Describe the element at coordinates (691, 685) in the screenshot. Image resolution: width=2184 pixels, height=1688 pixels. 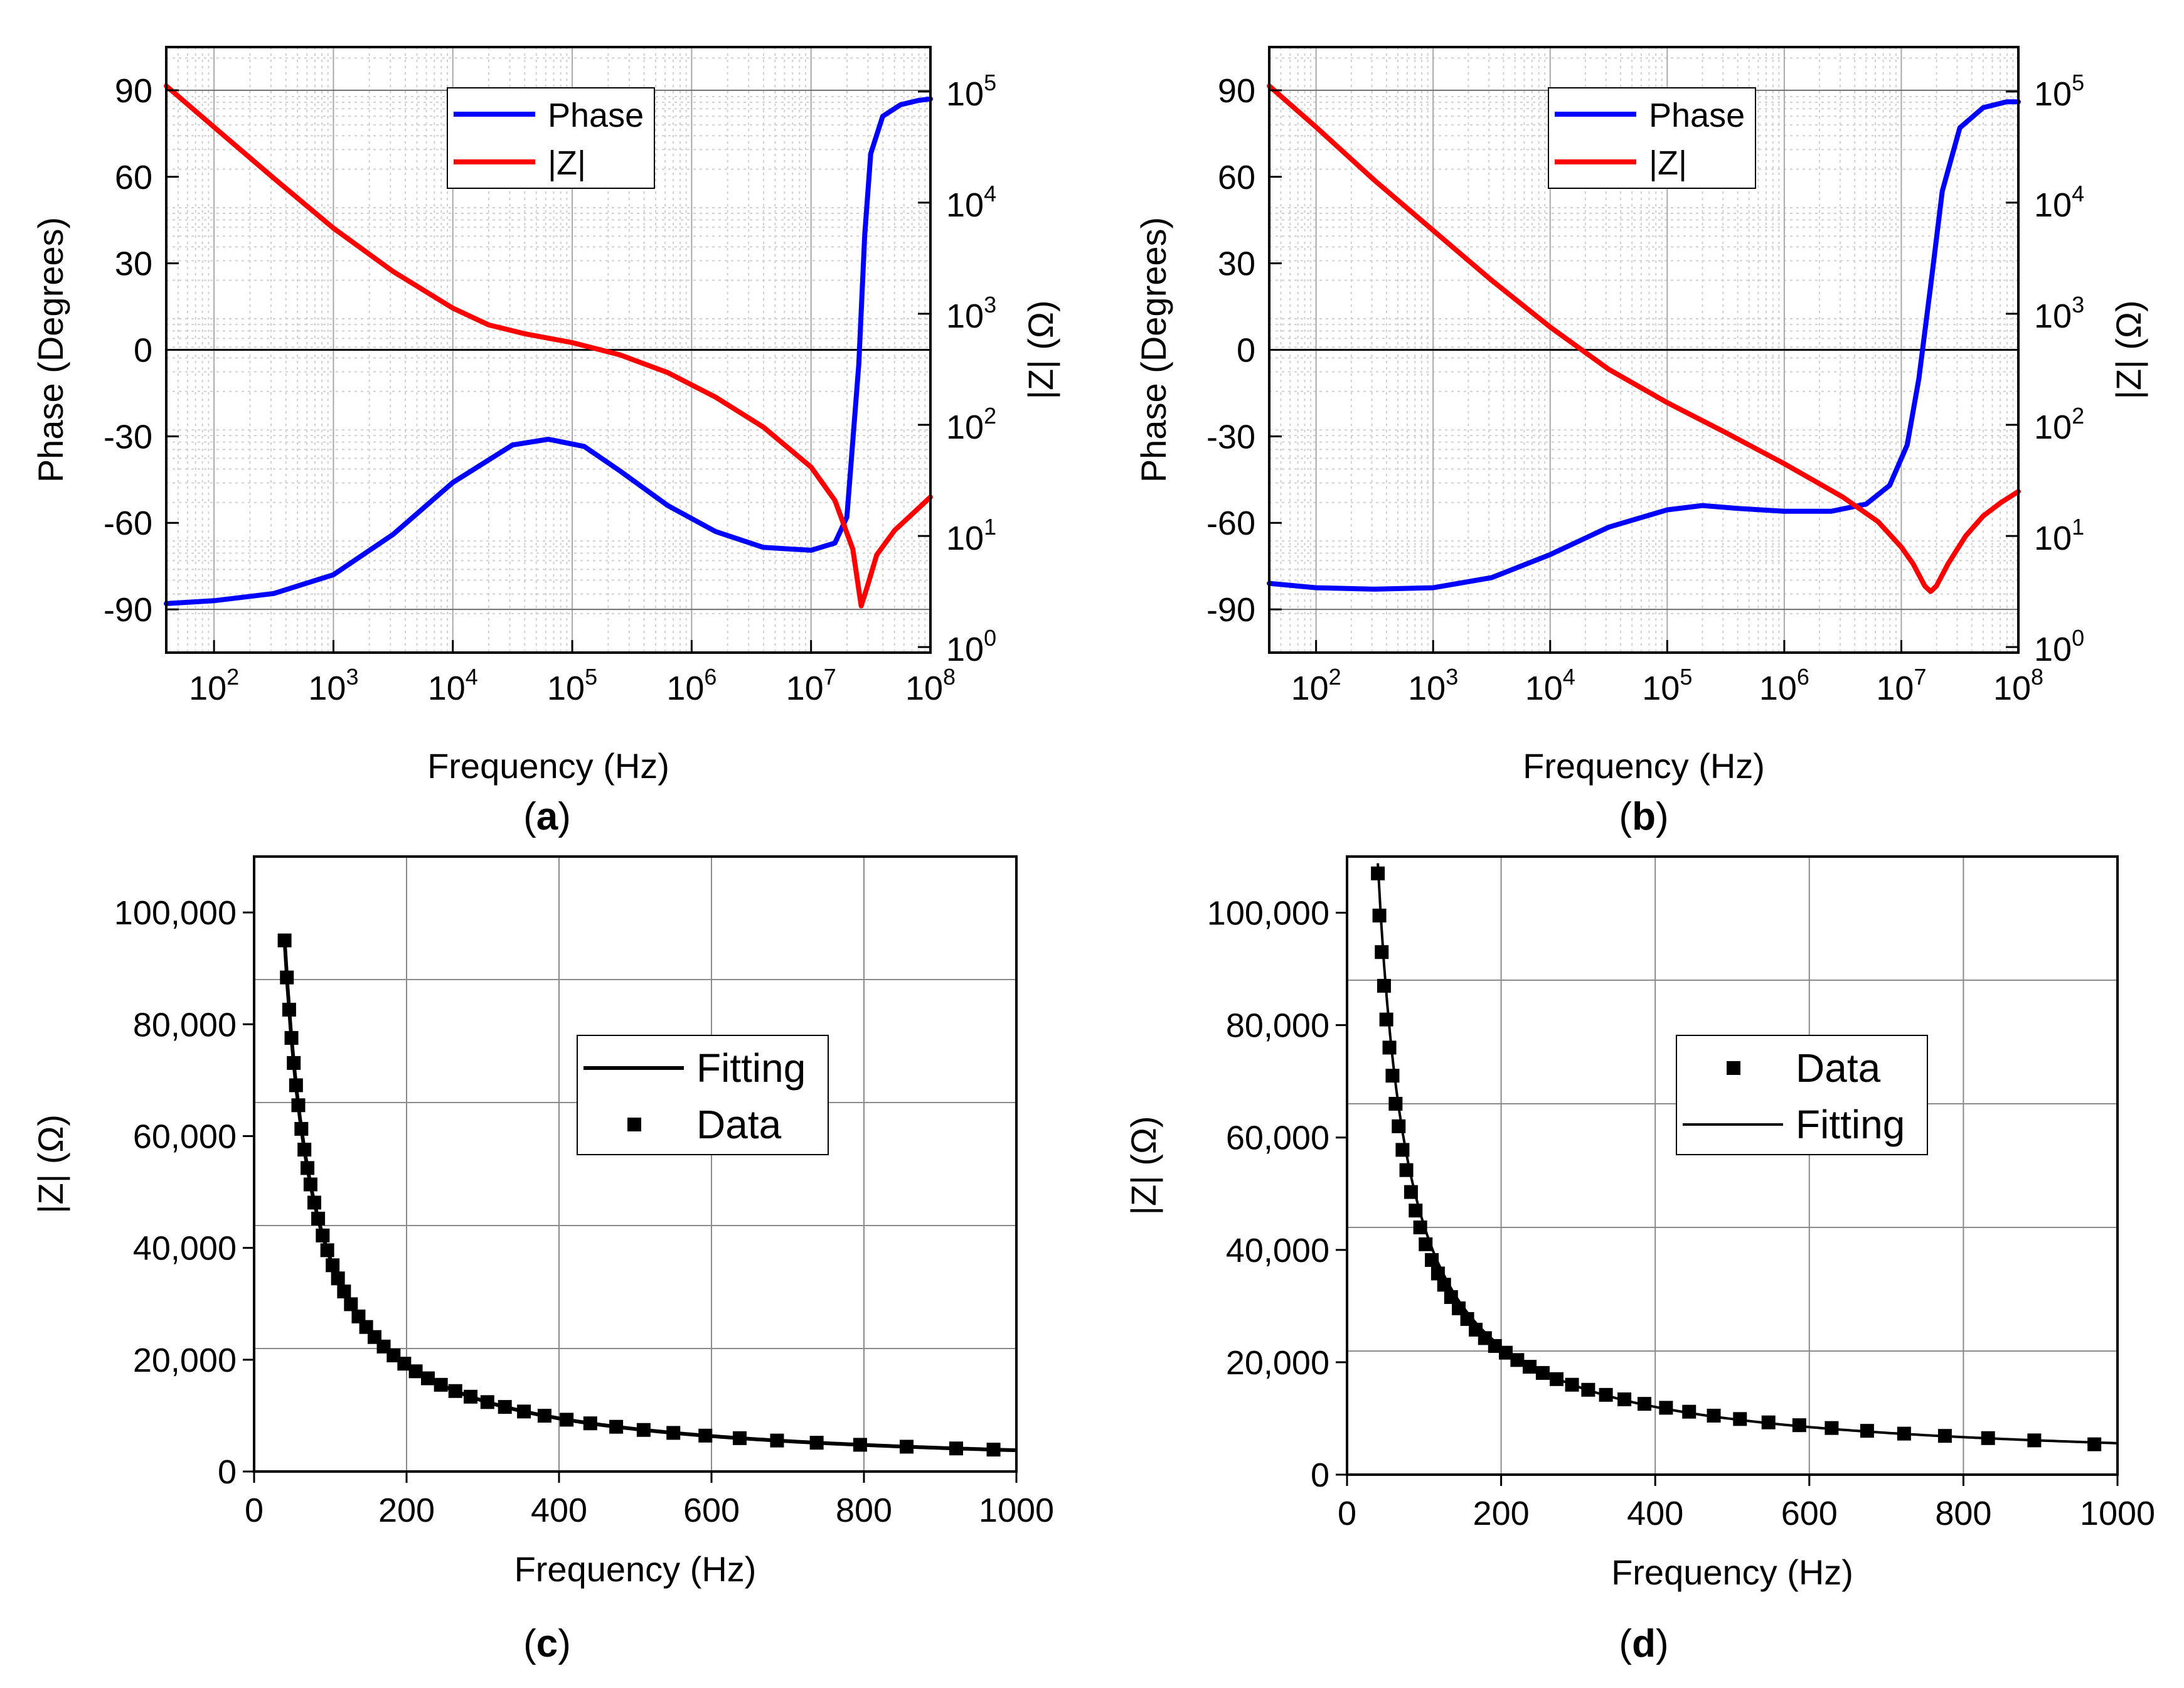
I see `x-tick-label: 10⁶` at that location.